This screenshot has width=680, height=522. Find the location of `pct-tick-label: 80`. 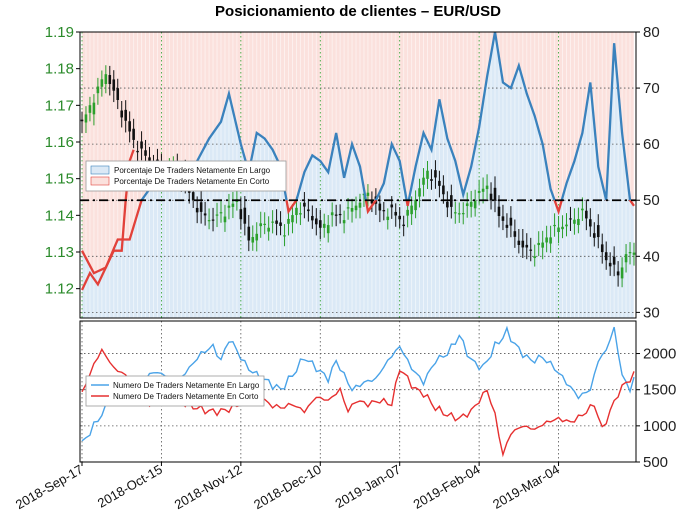

pct-tick-label: 80 is located at coordinates (651, 32).